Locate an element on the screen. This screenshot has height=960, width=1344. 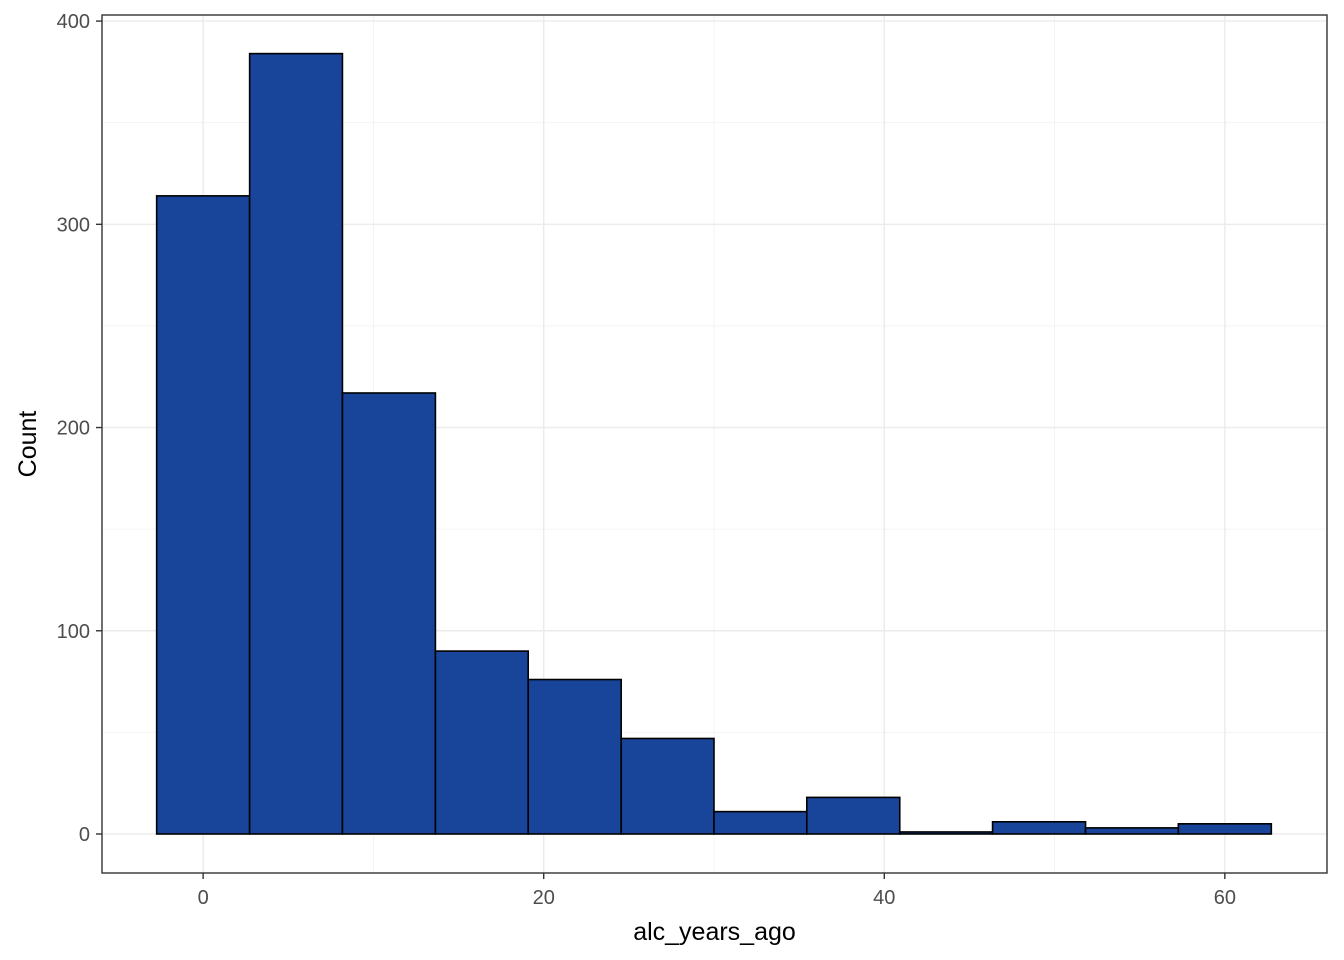
x-axis-title: alc_years_ago is located at coordinates (714, 932).